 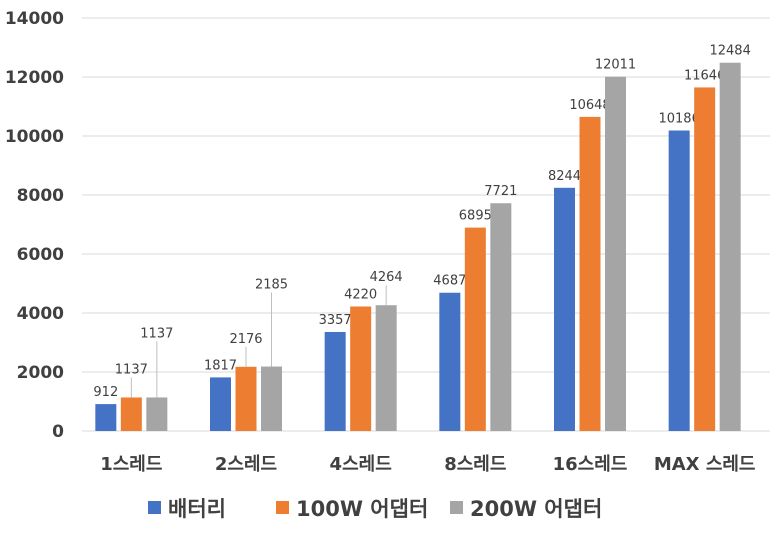 I want to click on legend-label: 200W 어댑터, so click(x=536, y=509).